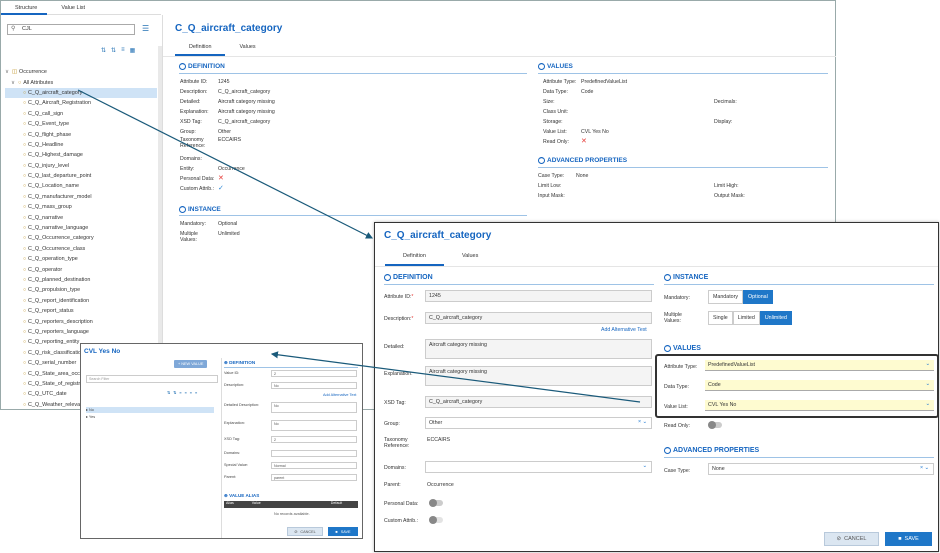 The height and width of the screenshot is (553, 940). What do you see at coordinates (305, 531) in the screenshot?
I see `value-cancel-button: ⊘ CANCEL` at bounding box center [305, 531].